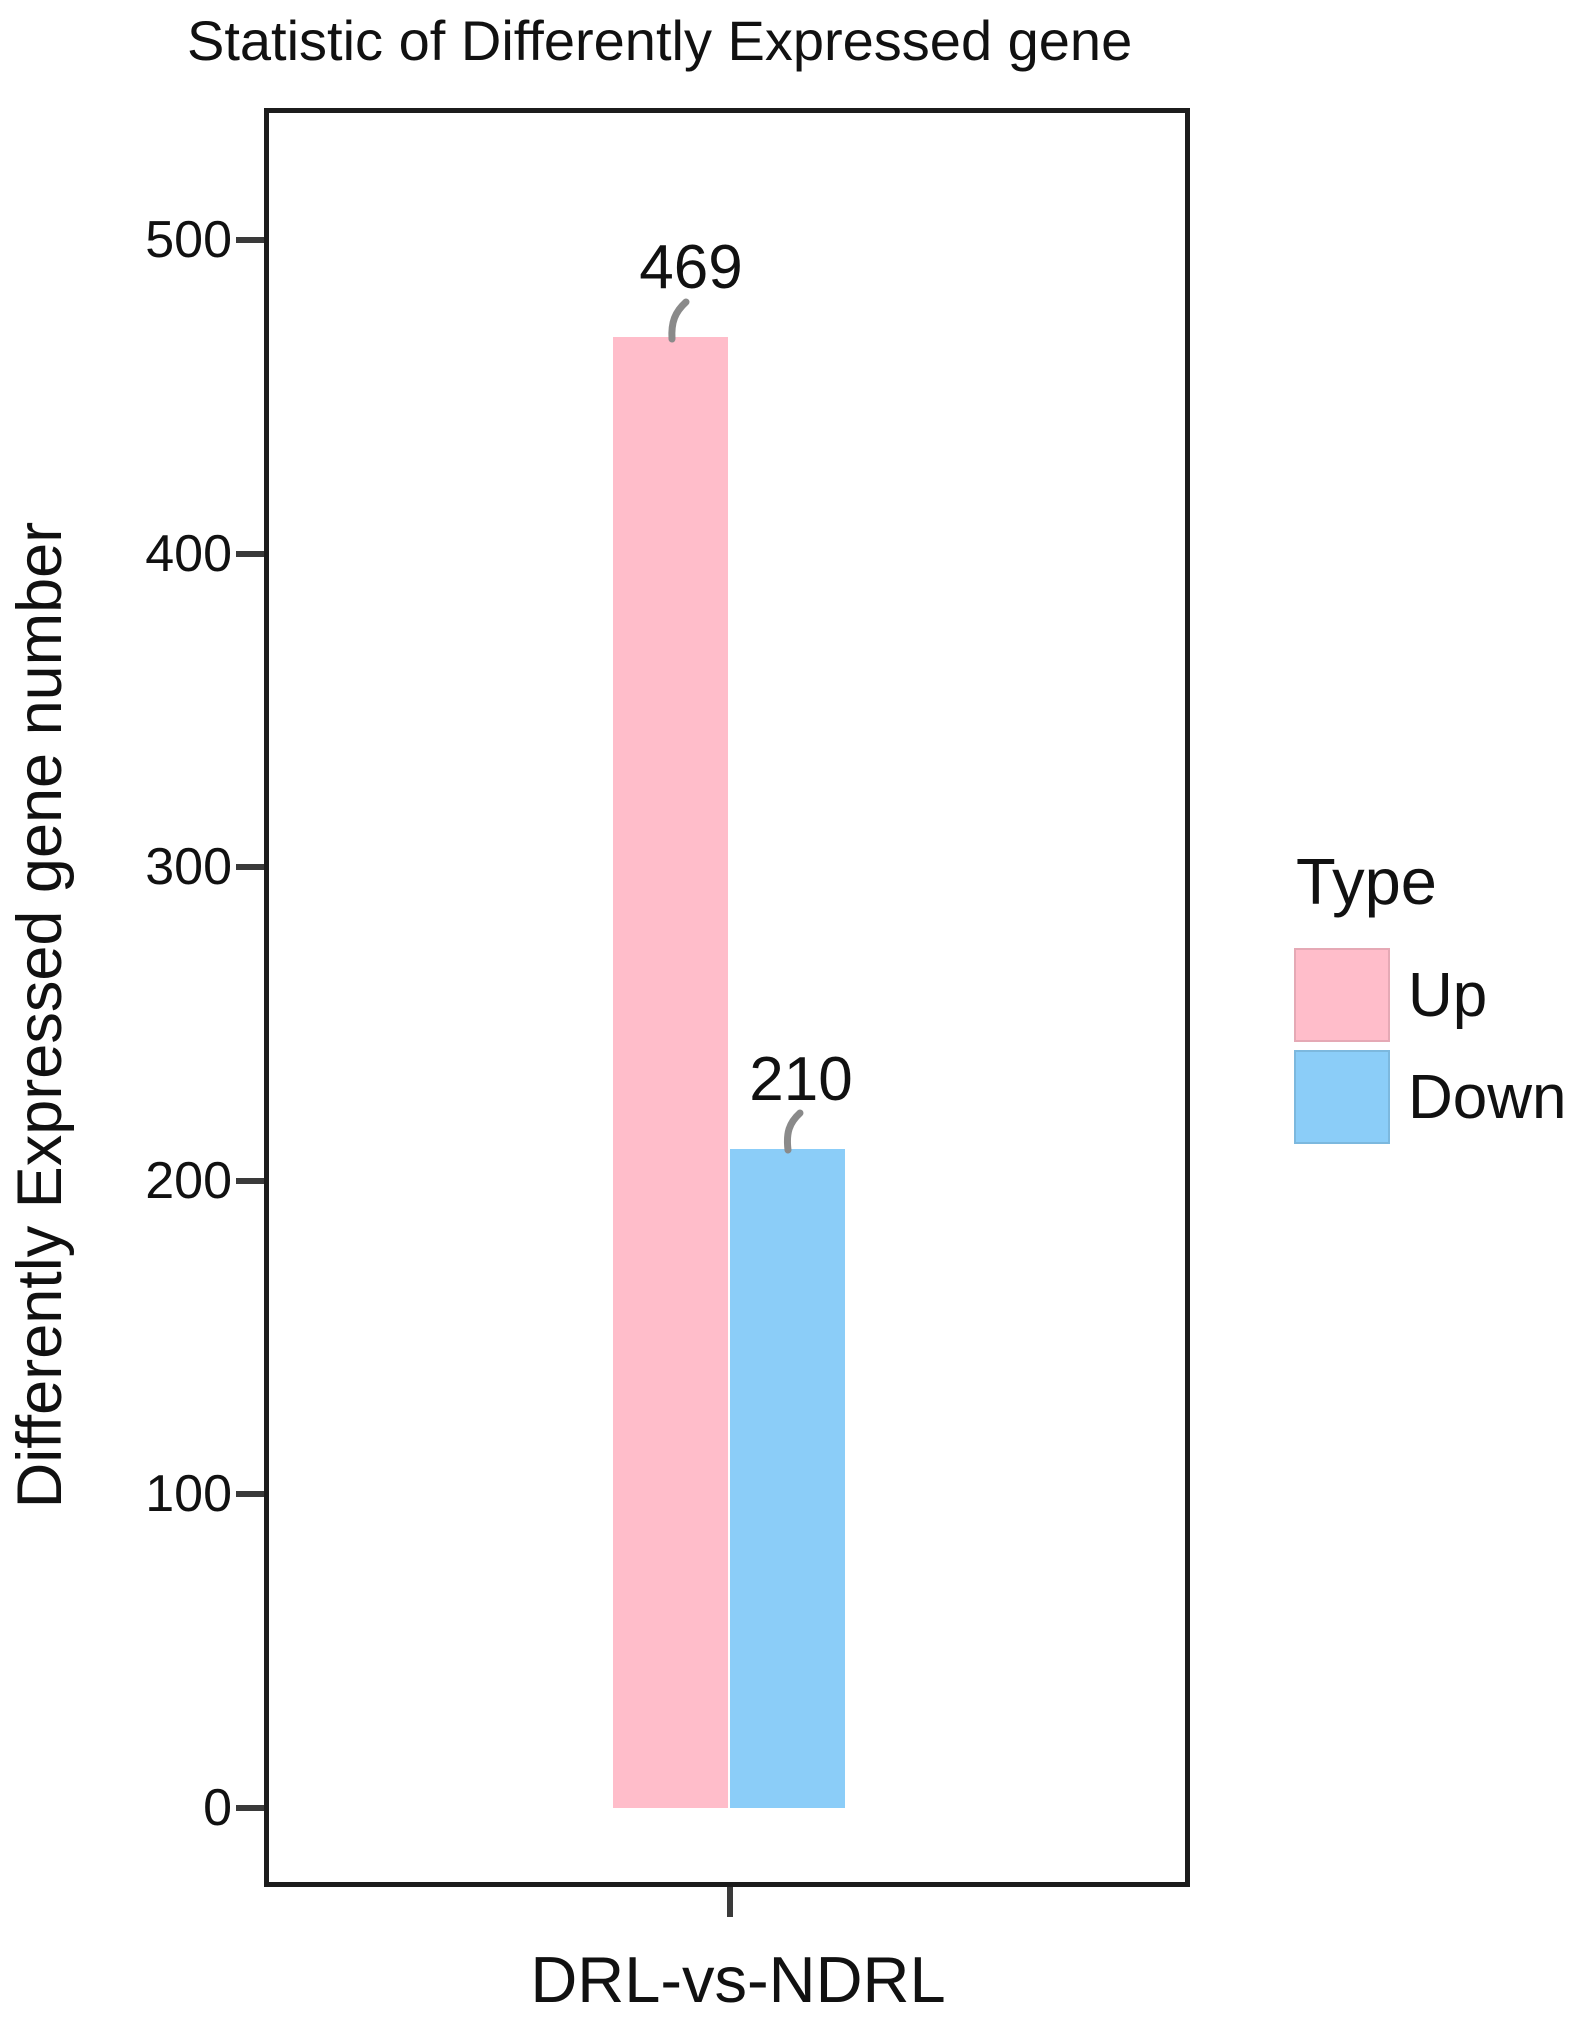  What do you see at coordinates (188, 867) in the screenshot?
I see `y-tick-label-300: 300` at bounding box center [188, 867].